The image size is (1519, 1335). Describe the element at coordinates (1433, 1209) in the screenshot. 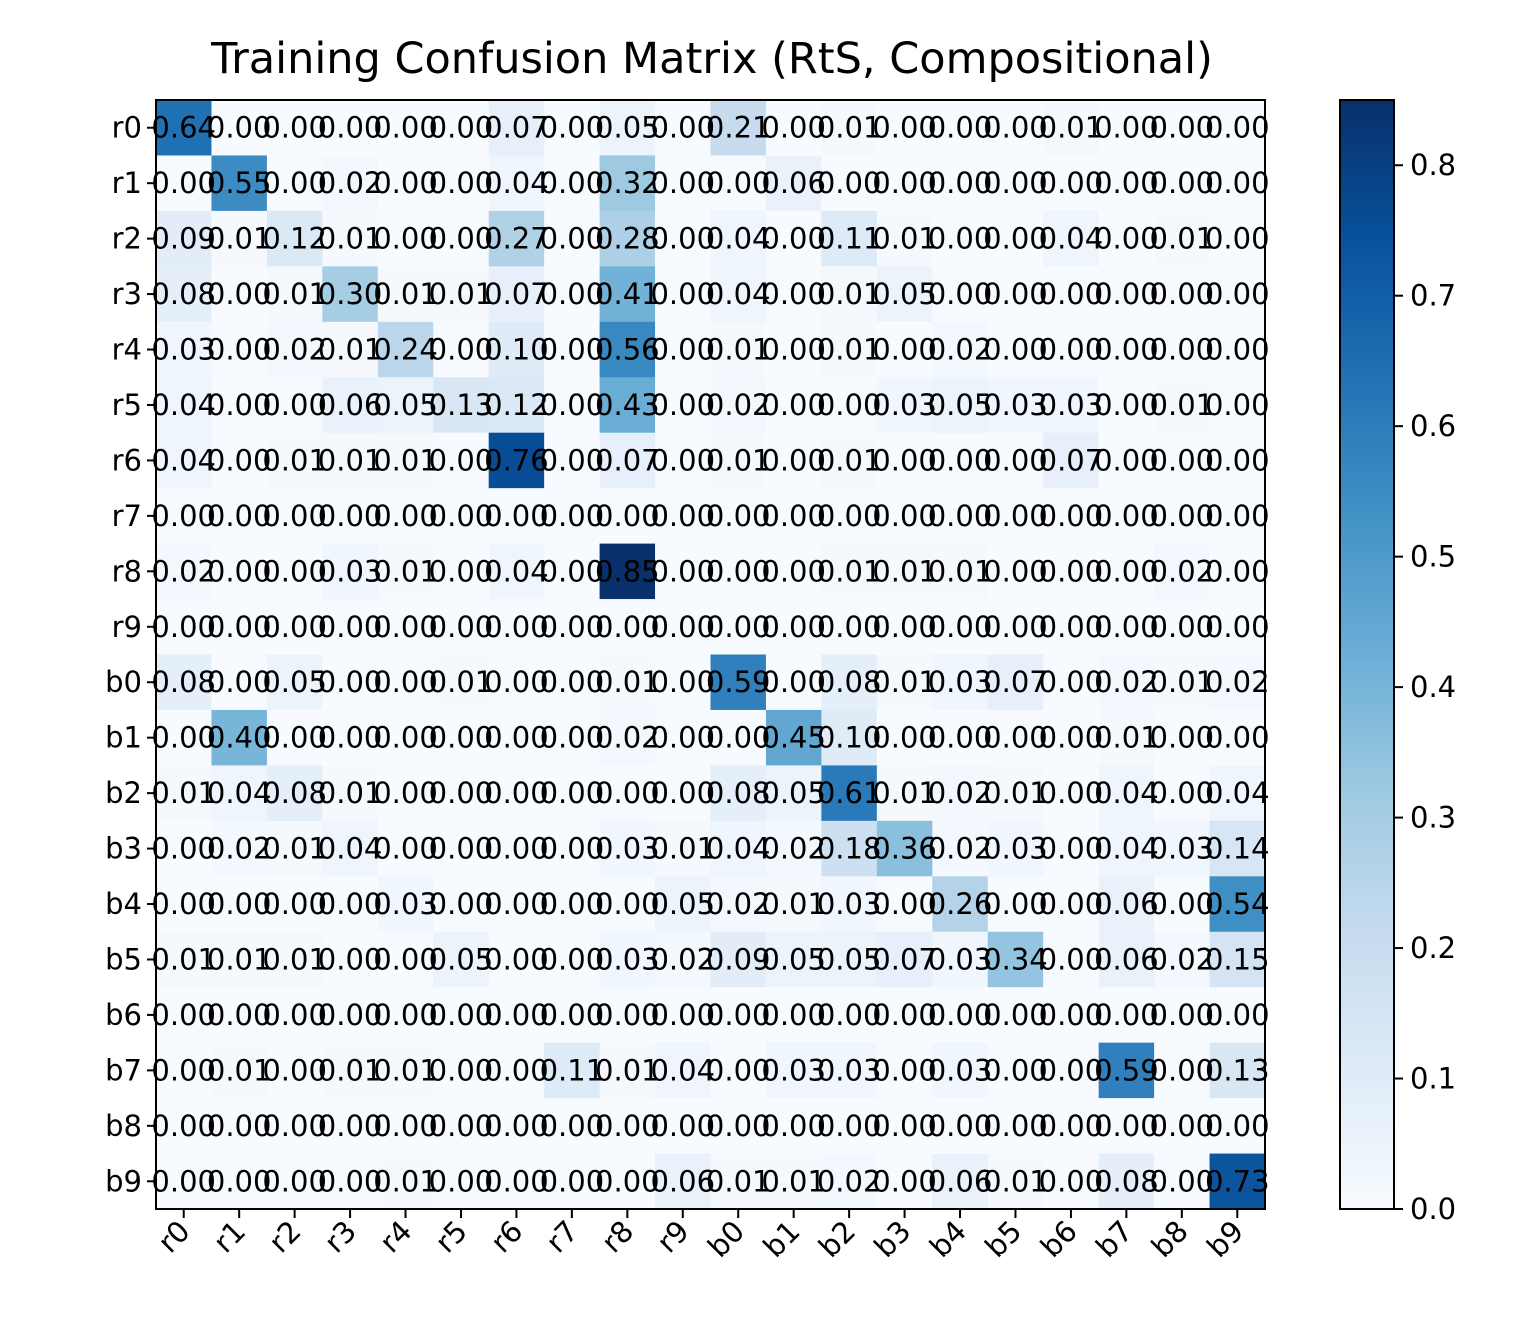

I see `colorbar-tick-label: 0.0` at that location.